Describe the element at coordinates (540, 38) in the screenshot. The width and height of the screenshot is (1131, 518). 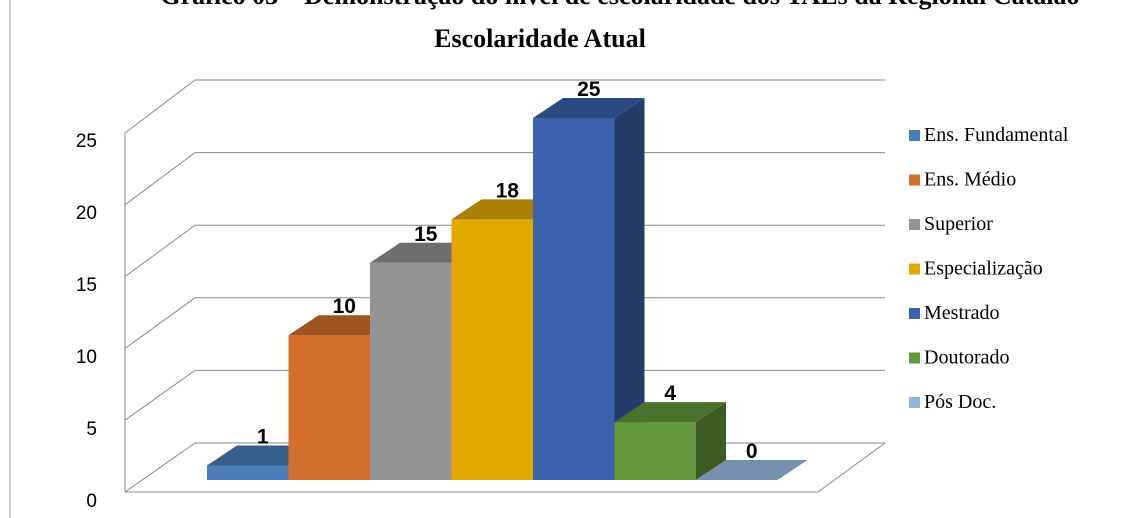
I see `chart-subtitle: Escolaridade Atual` at that location.